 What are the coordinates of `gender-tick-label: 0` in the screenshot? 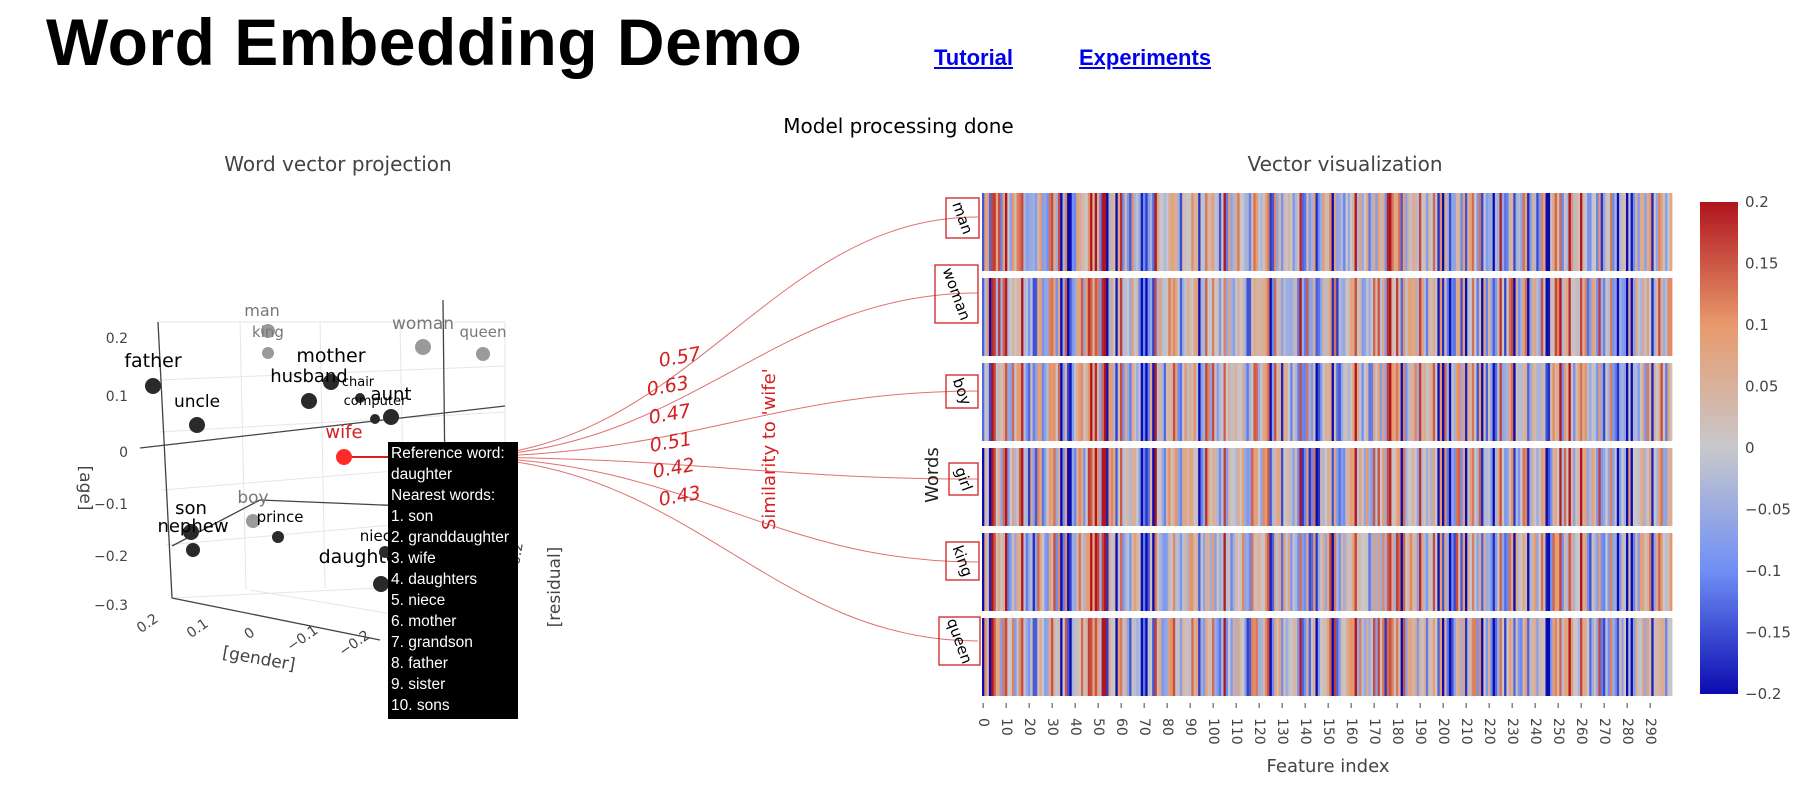 It's located at (249, 634).